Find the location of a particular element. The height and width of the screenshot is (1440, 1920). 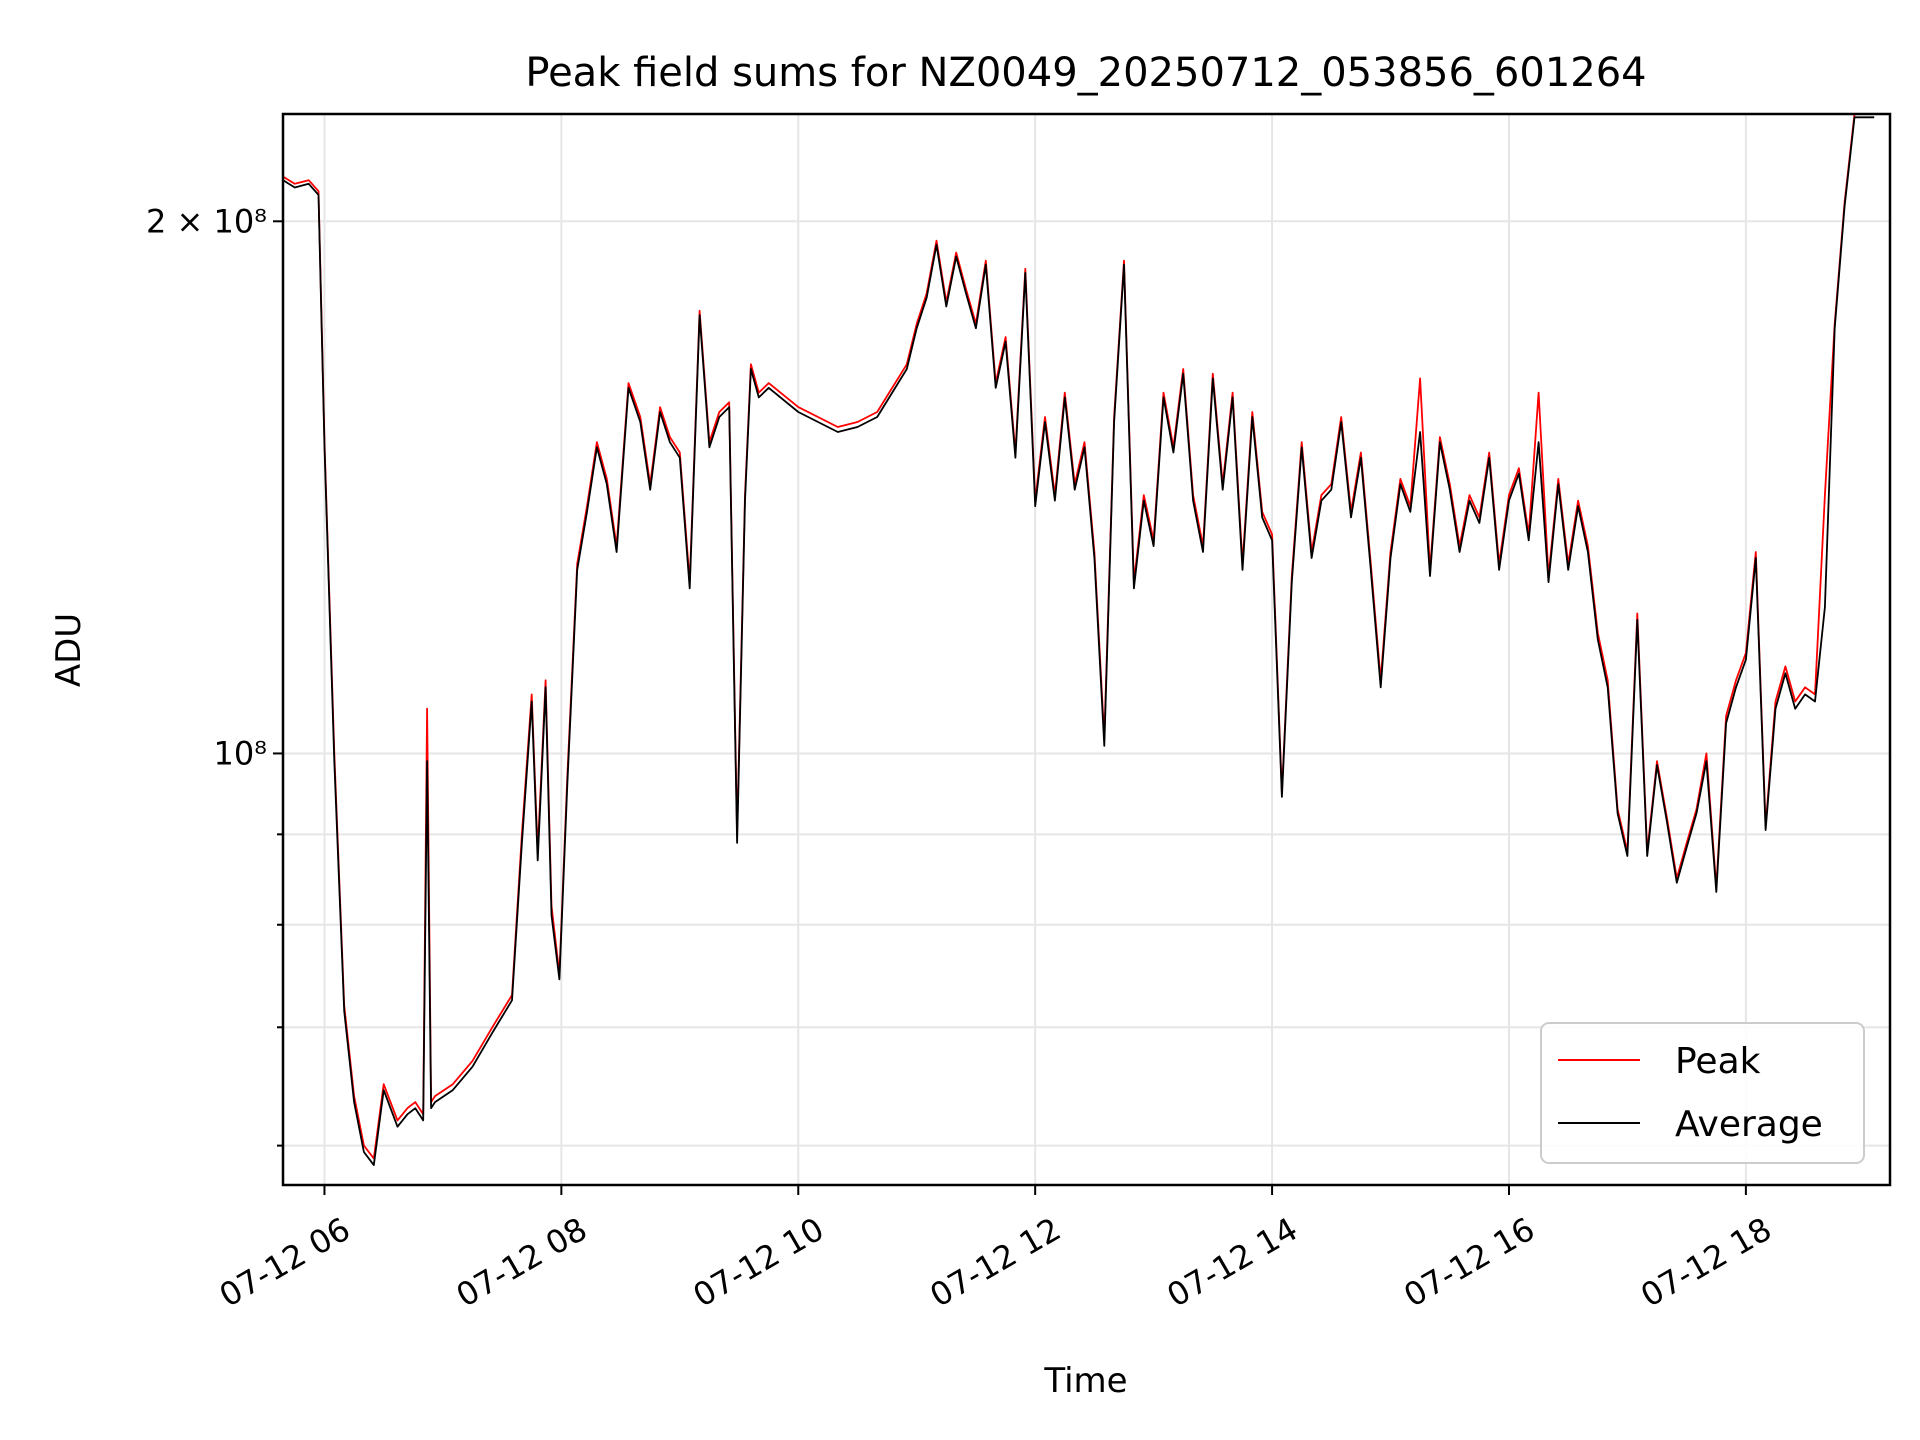

legend-box is located at coordinates (1702, 1093).